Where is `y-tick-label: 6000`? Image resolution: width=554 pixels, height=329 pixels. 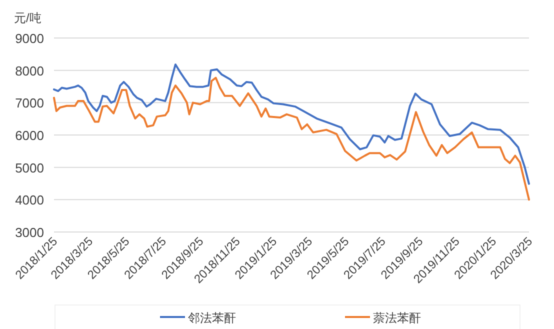 y-tick-label: 6000 is located at coordinates (29, 135).